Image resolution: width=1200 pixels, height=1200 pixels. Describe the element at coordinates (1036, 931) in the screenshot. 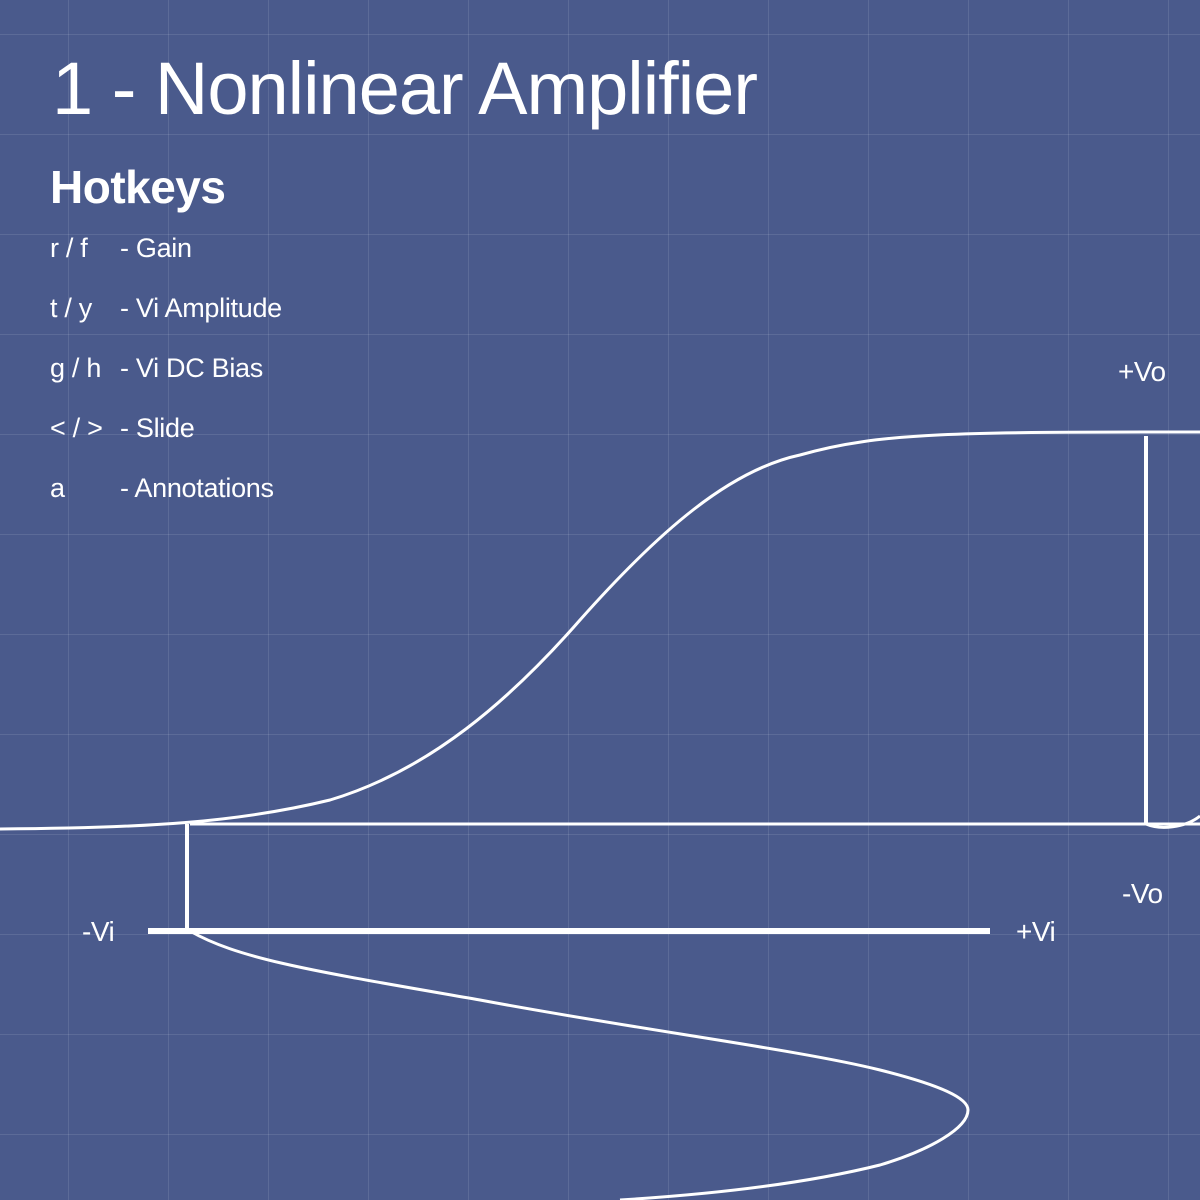

I see `plus-vi-label: +Vi` at that location.